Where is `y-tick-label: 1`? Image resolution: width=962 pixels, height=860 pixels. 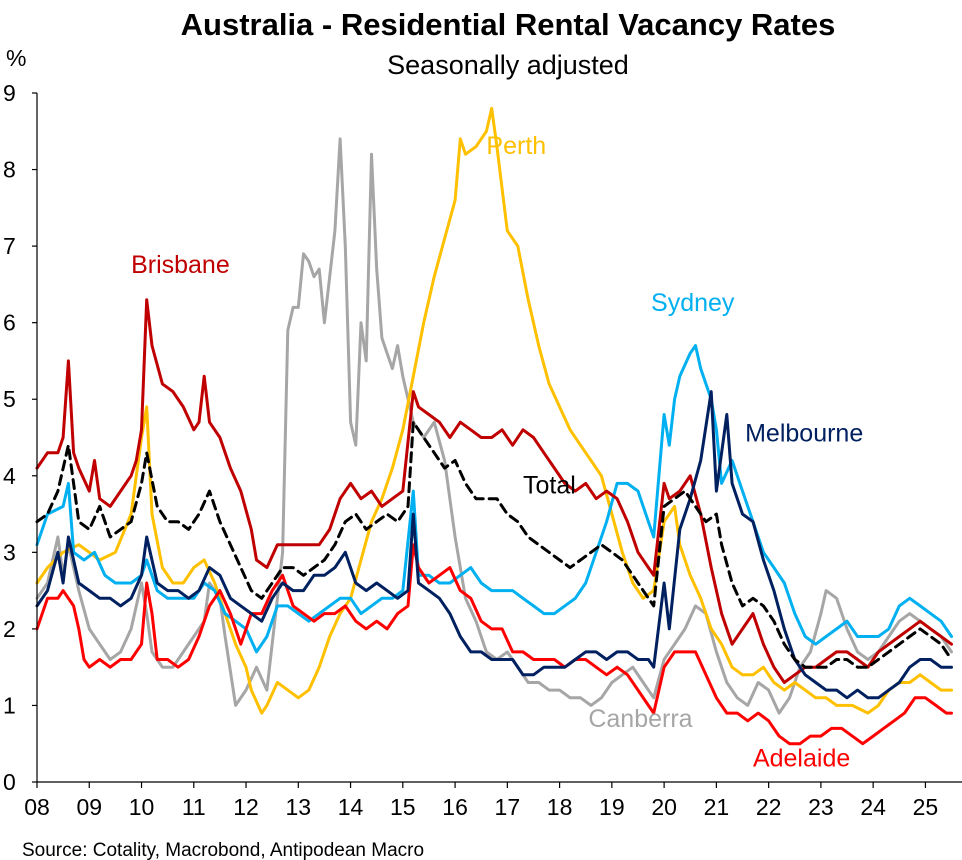 y-tick-label: 1 is located at coordinates (9, 705).